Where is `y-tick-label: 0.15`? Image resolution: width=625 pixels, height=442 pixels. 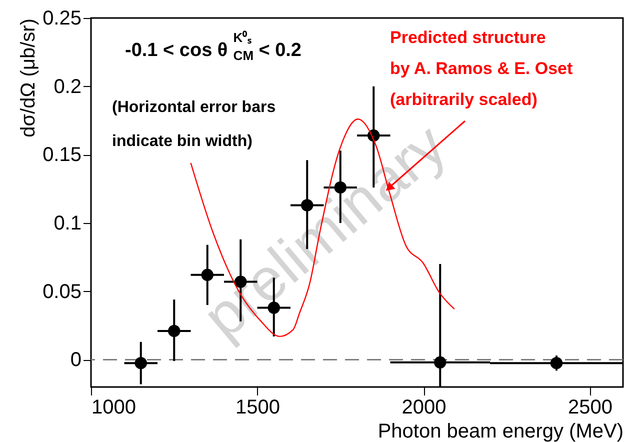 y-tick-label: 0.15 is located at coordinates (62, 155).